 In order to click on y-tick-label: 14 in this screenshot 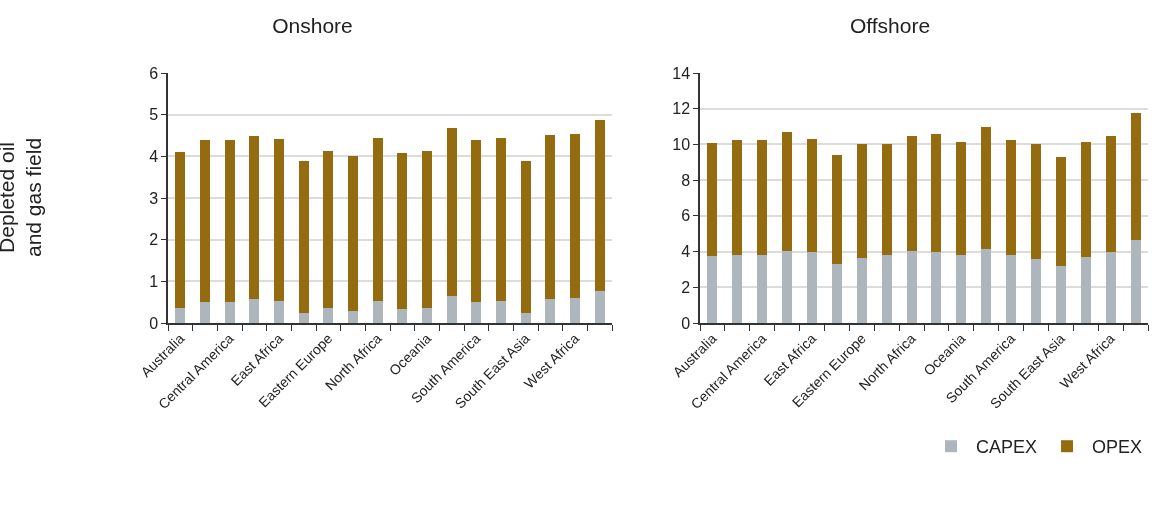, I will do `click(681, 73)`.